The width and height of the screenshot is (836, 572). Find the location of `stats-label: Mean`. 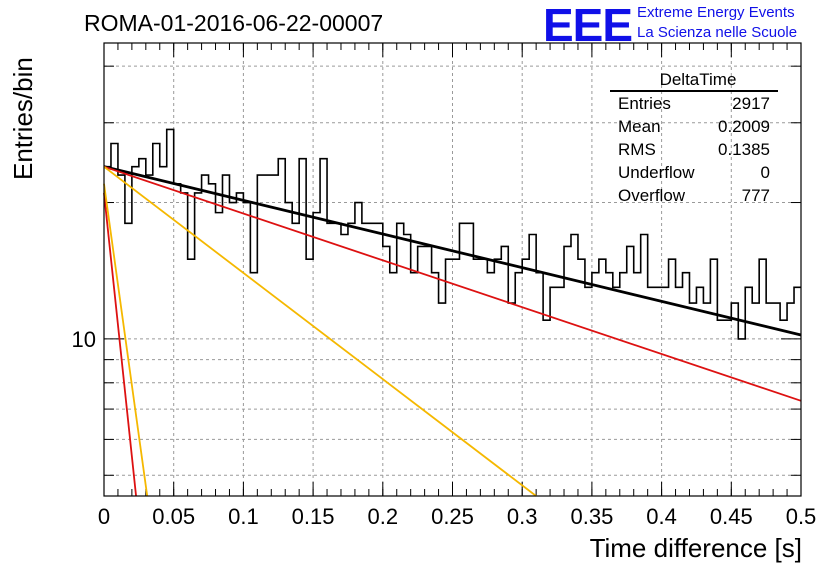

stats-label: Mean is located at coordinates (639, 126).